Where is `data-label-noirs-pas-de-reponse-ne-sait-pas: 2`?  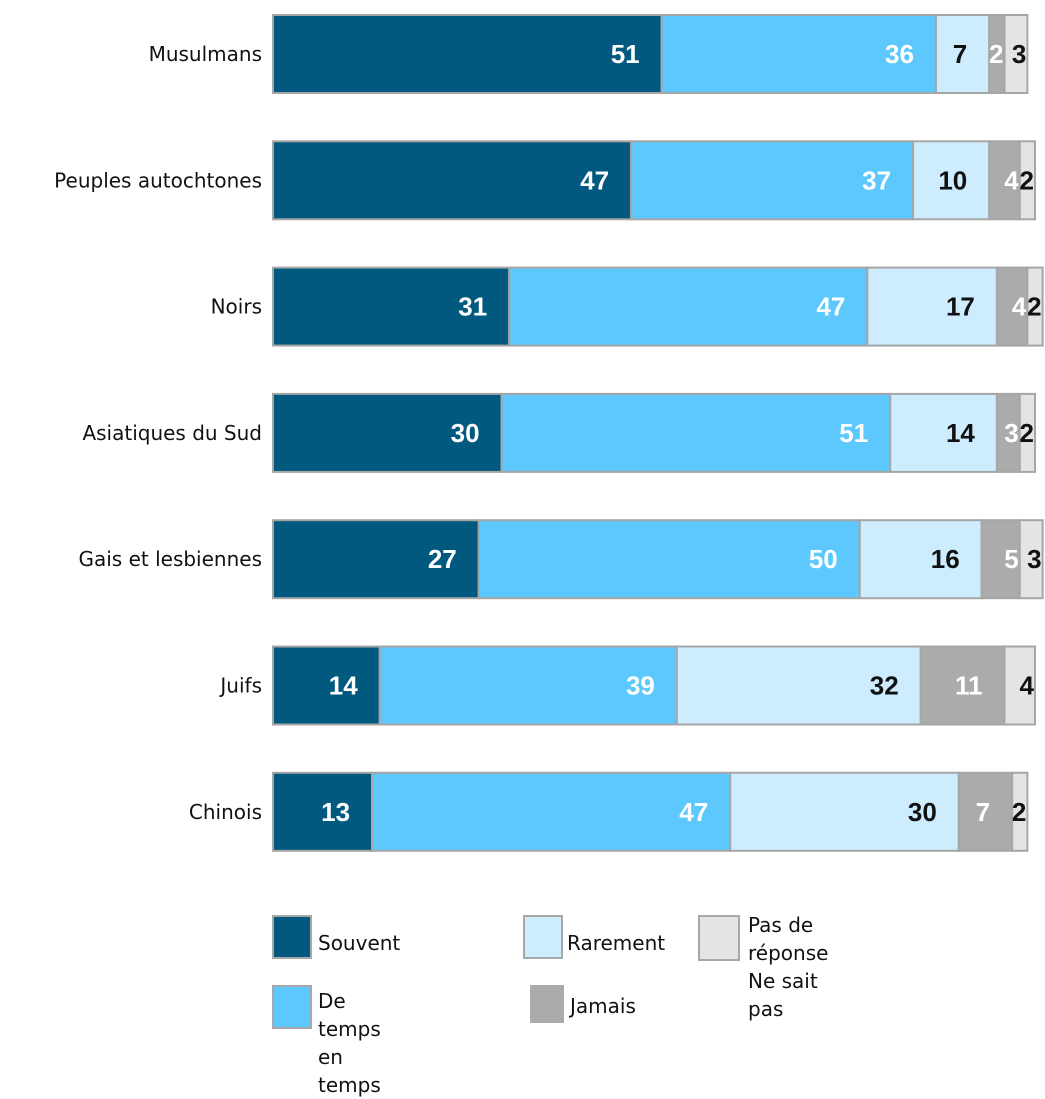 data-label-noirs-pas-de-reponse-ne-sait-pas: 2 is located at coordinates (1034, 307).